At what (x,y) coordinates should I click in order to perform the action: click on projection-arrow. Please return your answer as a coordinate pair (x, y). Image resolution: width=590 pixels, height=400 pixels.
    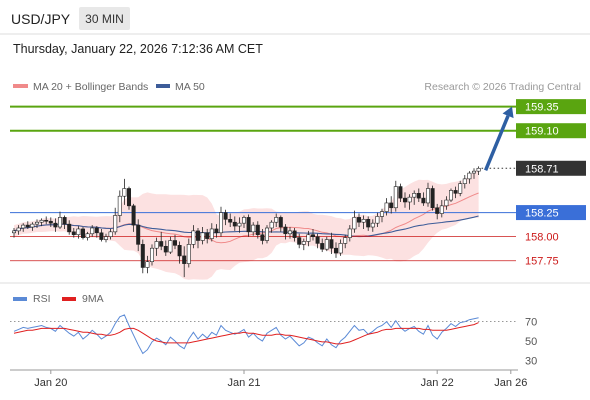
    Looking at the image, I should click on (498, 138).